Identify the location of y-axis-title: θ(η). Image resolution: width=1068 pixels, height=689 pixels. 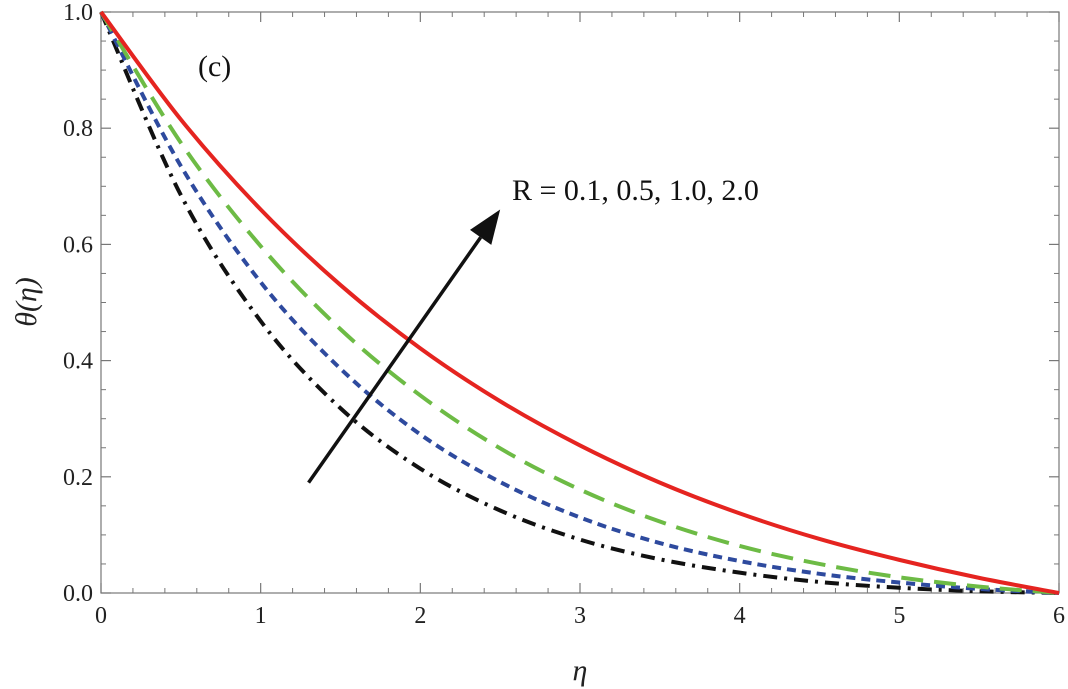
(26, 302).